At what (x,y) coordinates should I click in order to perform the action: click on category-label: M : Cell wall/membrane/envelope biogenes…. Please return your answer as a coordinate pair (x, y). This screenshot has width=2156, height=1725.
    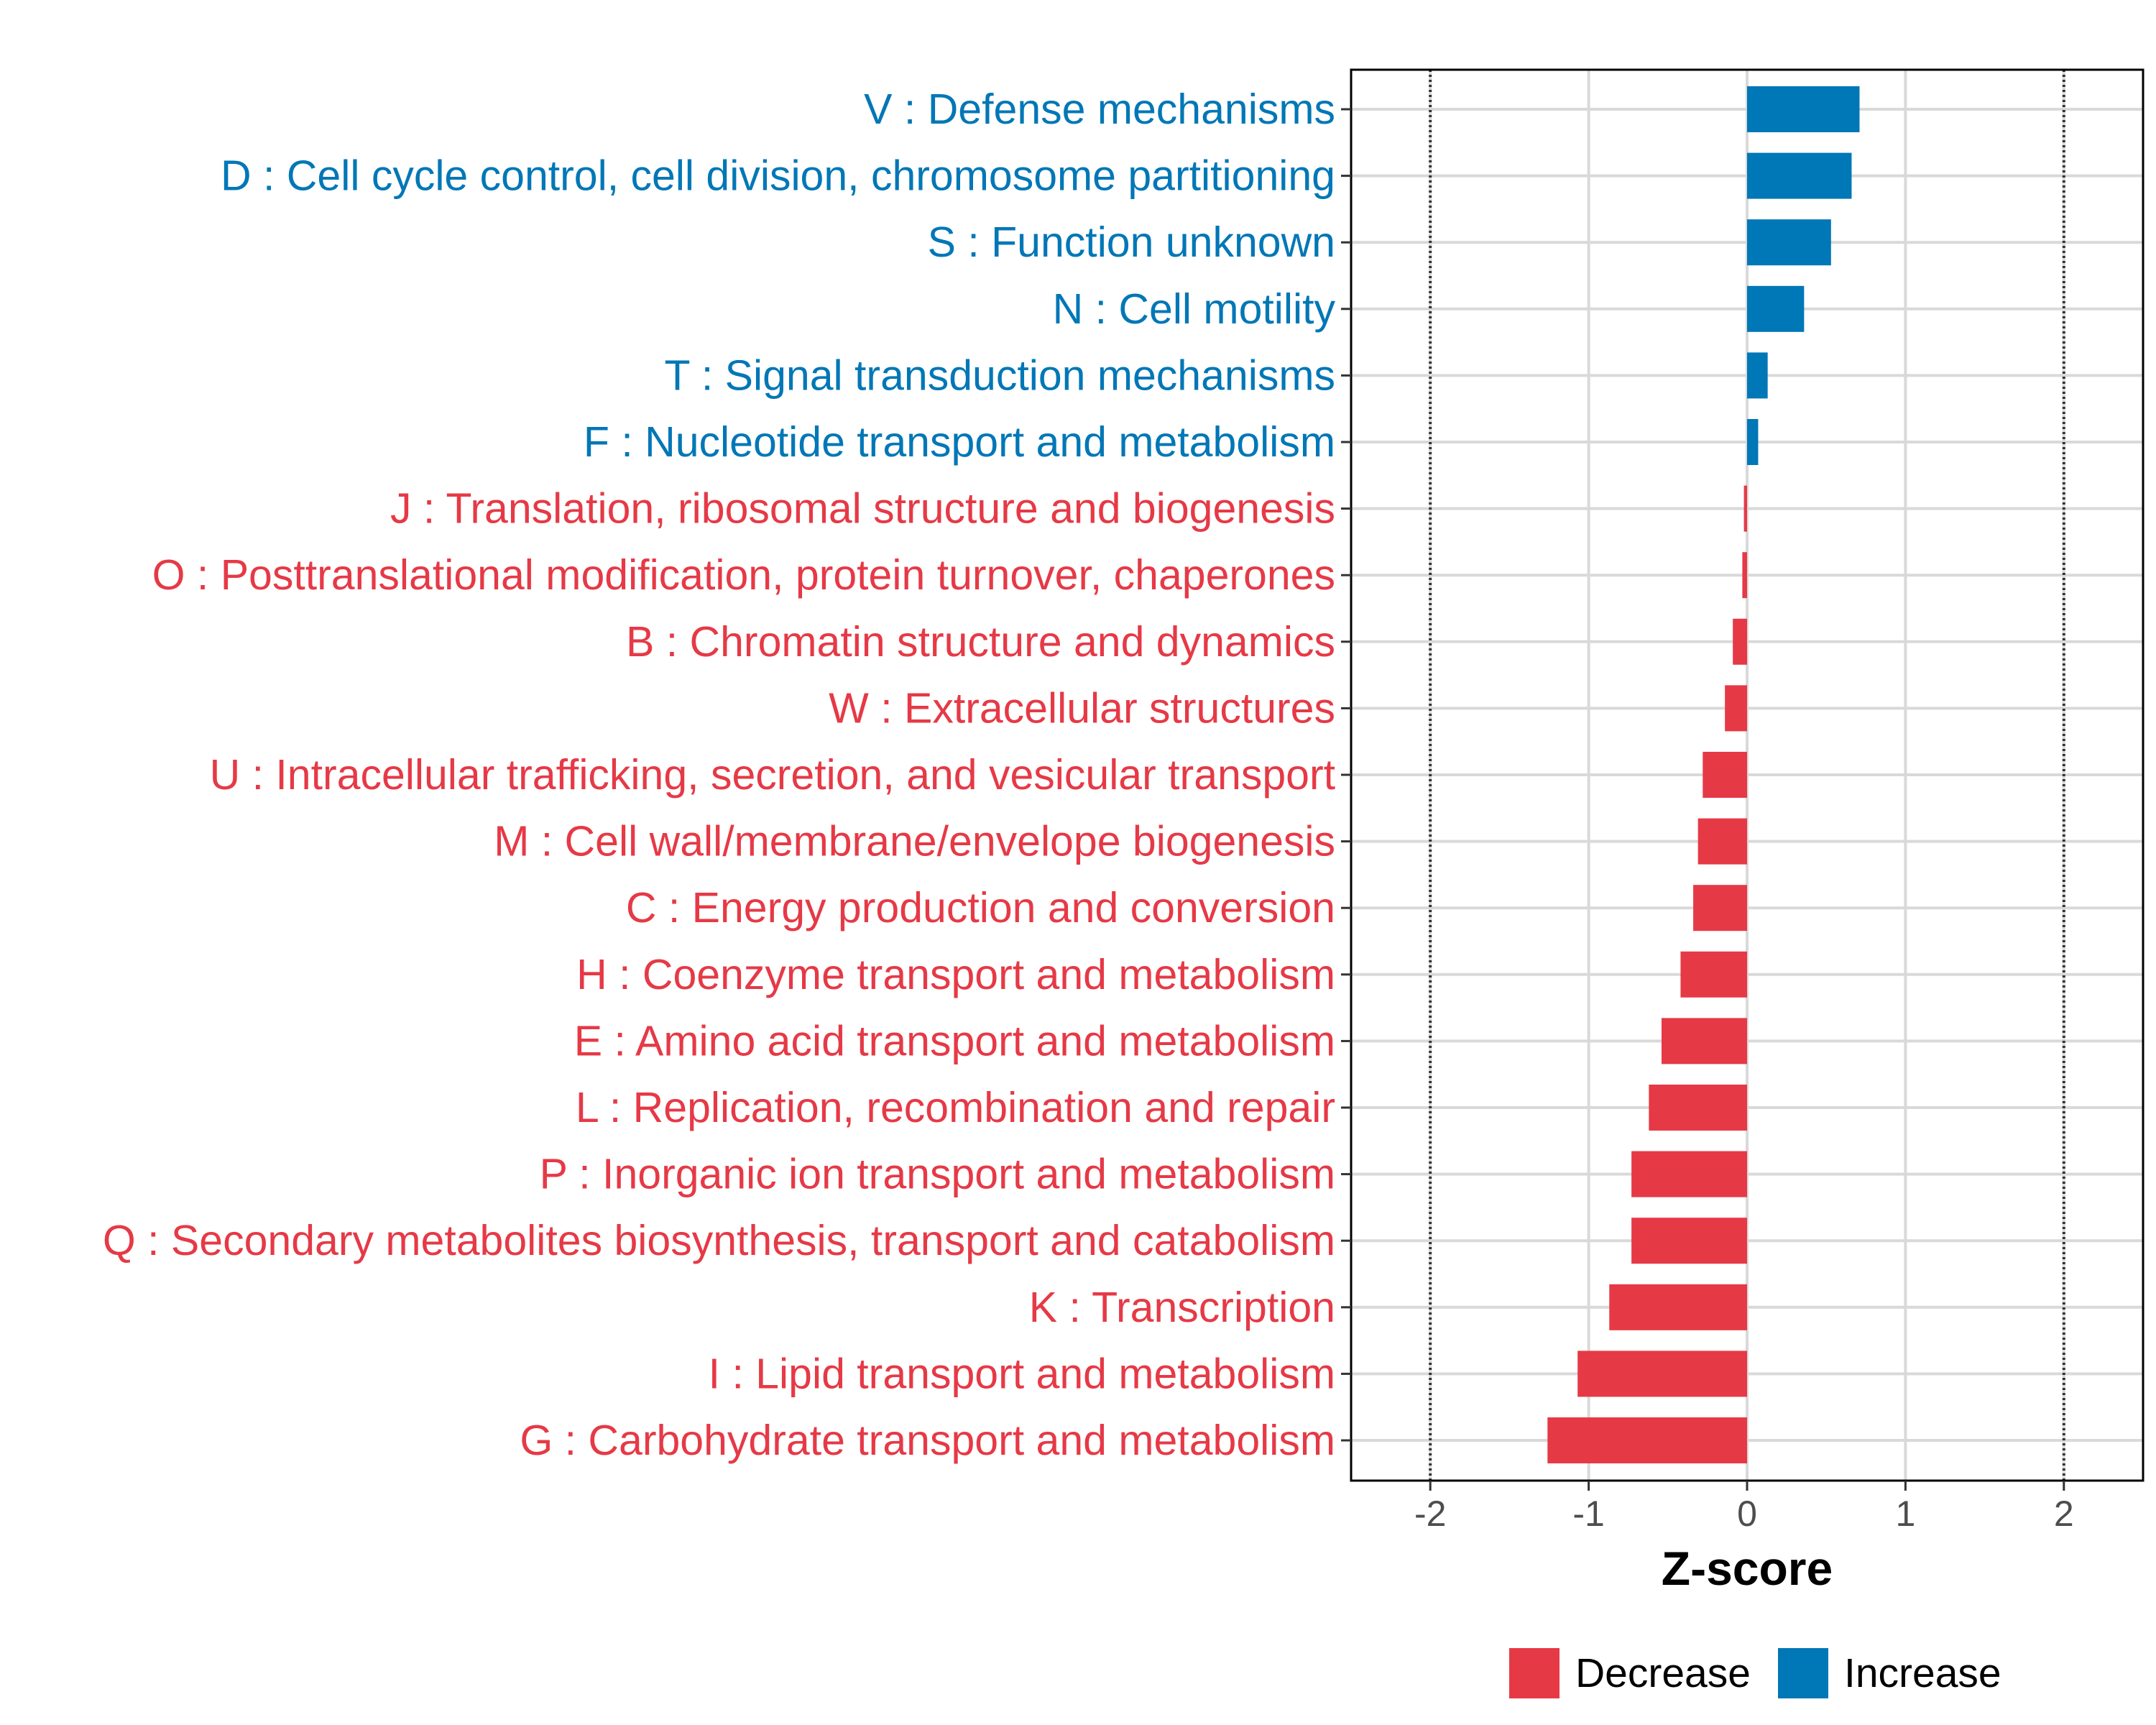
    Looking at the image, I should click on (914, 841).